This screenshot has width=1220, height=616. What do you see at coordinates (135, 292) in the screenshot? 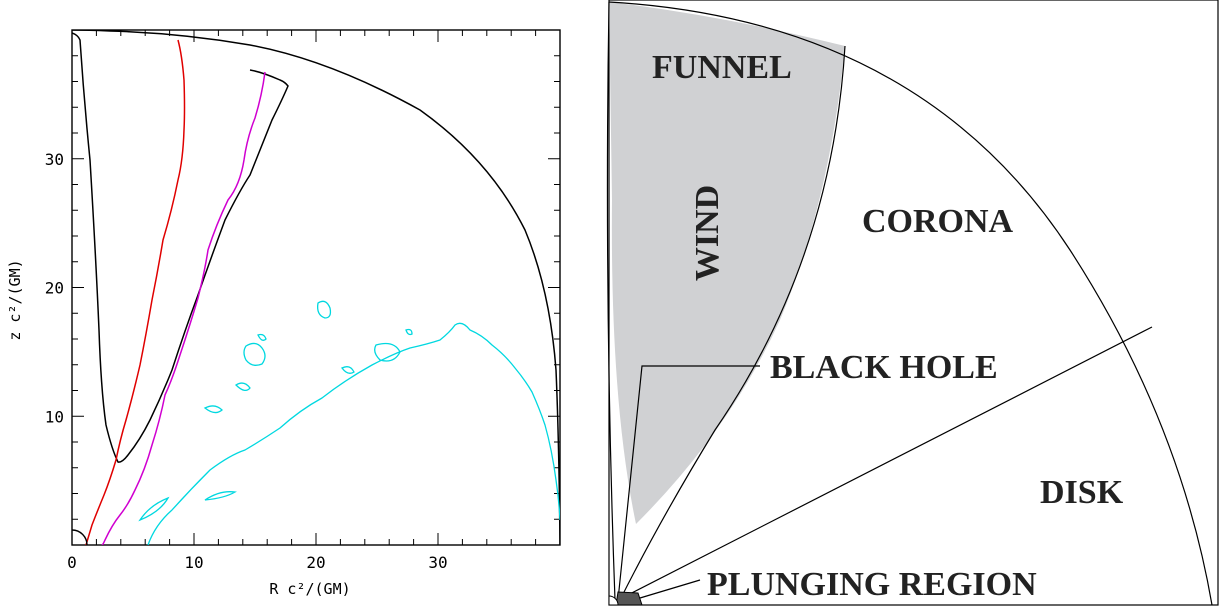
I see `red-contour` at bounding box center [135, 292].